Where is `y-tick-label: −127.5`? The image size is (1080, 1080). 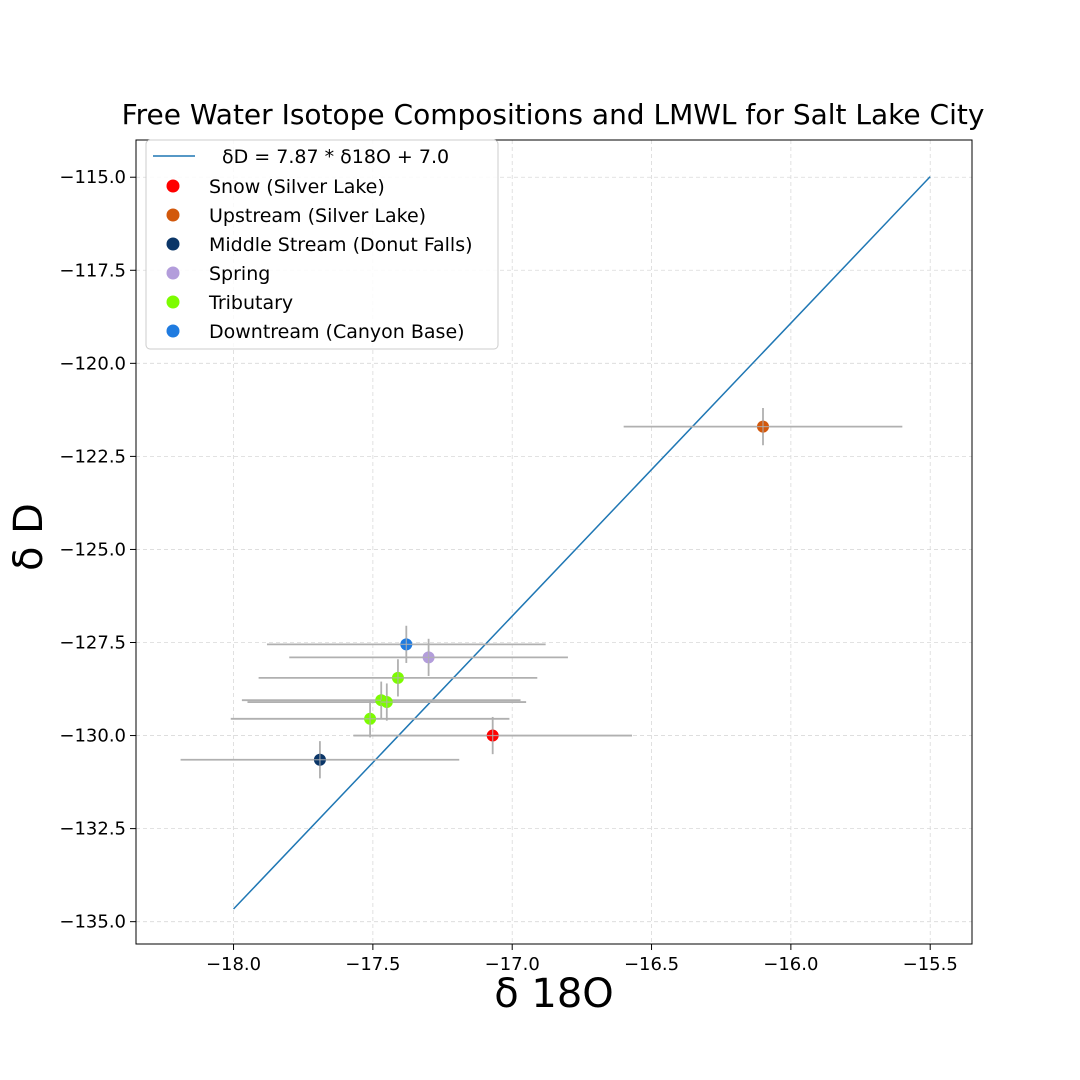 y-tick-label: −127.5 is located at coordinates (92, 643).